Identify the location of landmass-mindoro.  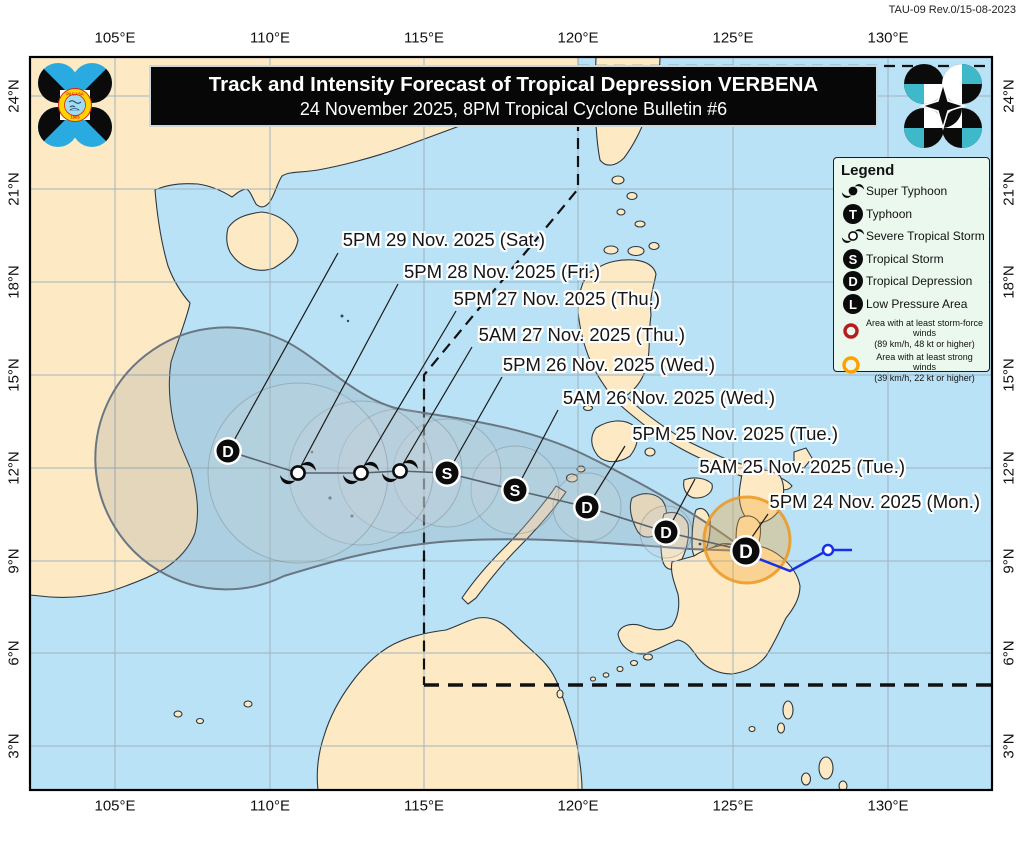
(615, 441).